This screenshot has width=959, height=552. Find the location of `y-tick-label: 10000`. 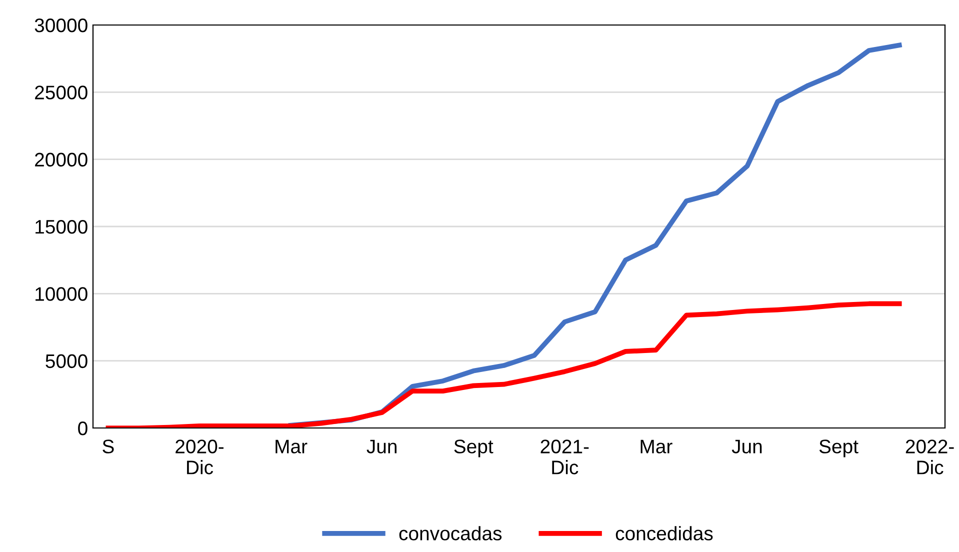

y-tick-label: 10000 is located at coordinates (62, 294).